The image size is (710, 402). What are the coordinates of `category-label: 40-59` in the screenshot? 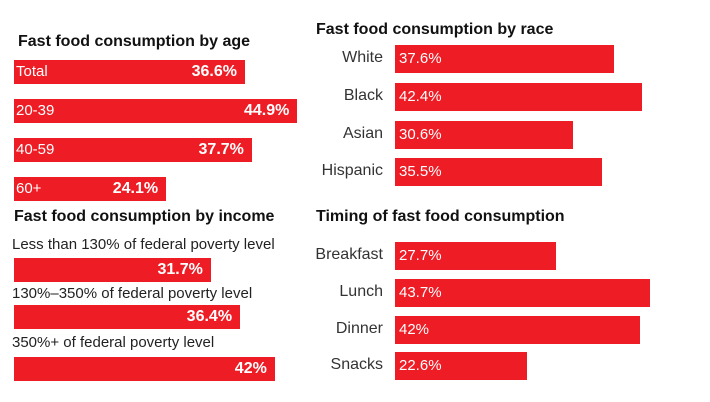 It's located at (35, 149).